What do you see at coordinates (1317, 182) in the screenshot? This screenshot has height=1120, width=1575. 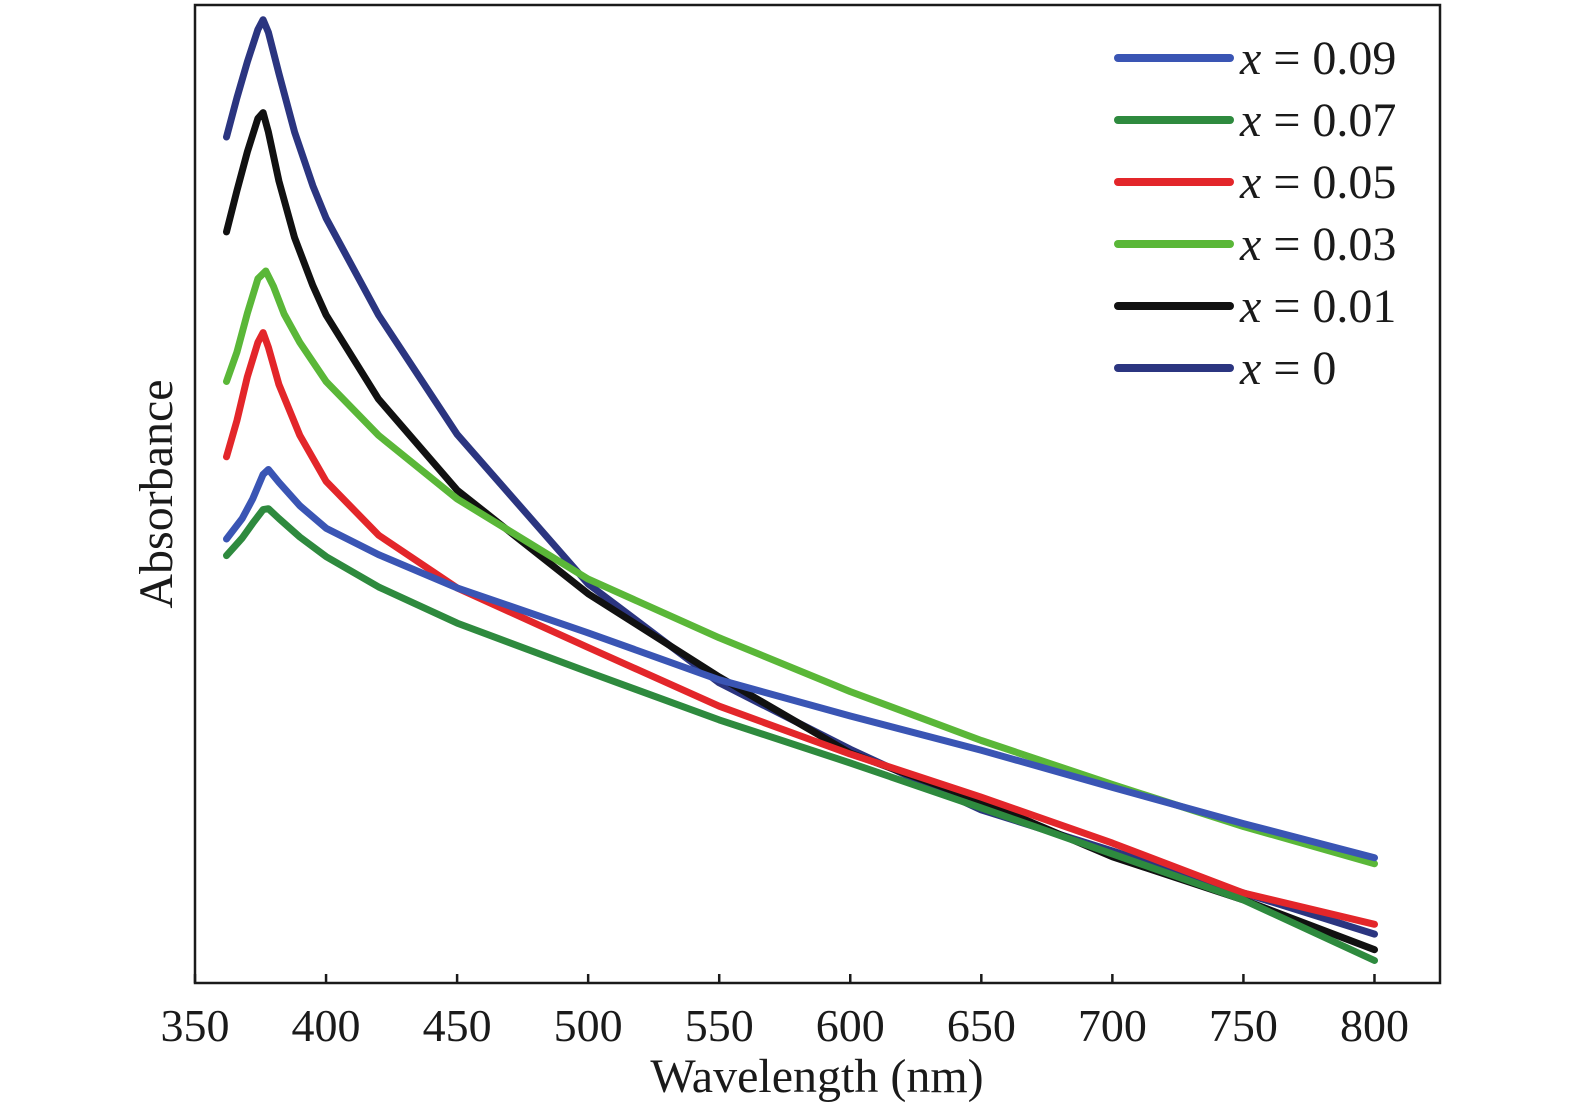 I see `legend-entry: x = 0.05` at bounding box center [1317, 182].